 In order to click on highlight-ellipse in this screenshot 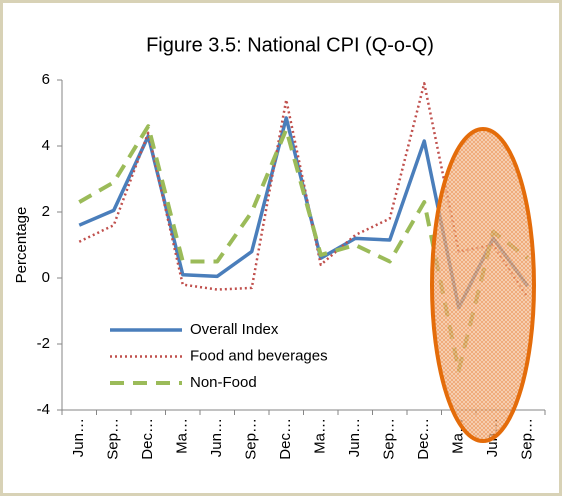, I will do `click(483, 285)`.